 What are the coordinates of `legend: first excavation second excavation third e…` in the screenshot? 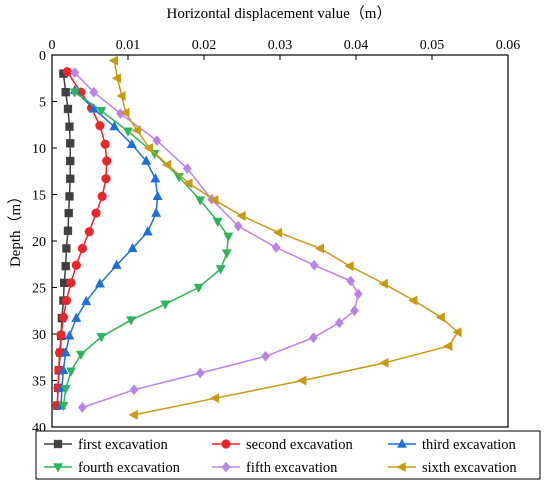 It's located at (288, 455).